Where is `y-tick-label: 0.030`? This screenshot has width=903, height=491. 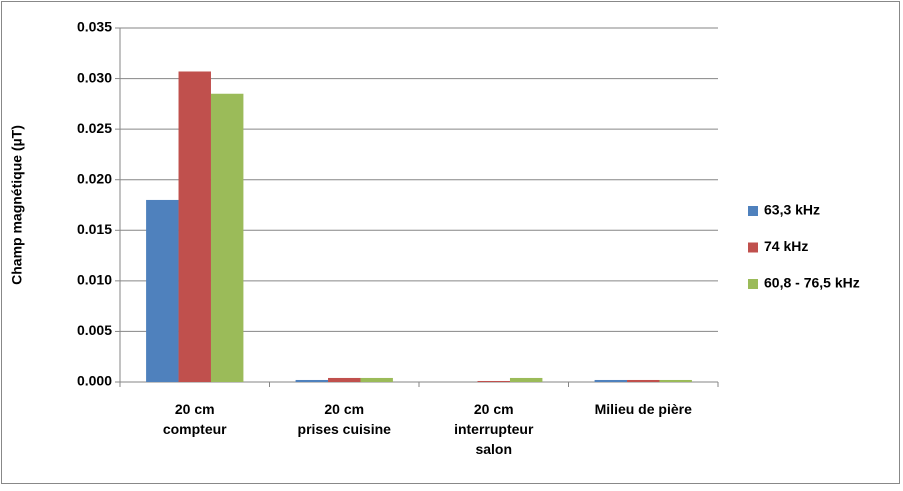 y-tick-label: 0.030 is located at coordinates (94, 77).